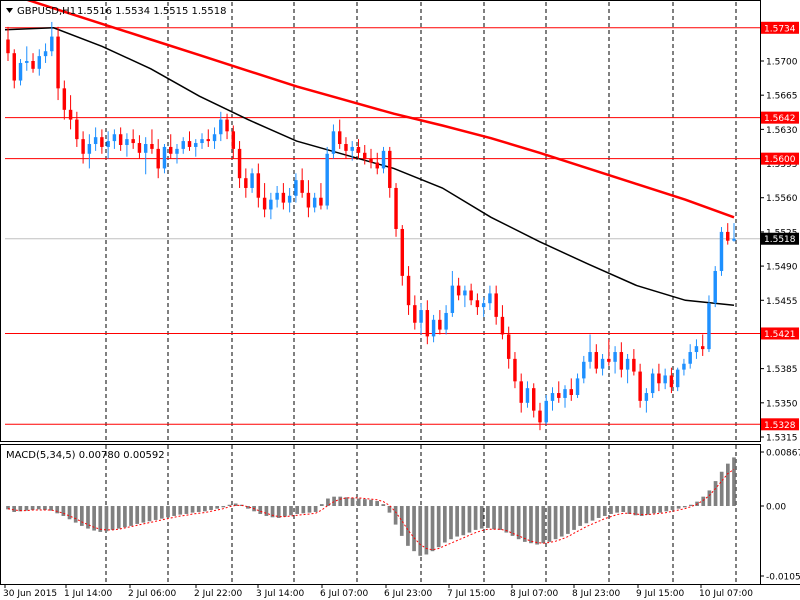 The image size is (800, 600). What do you see at coordinates (782, 268) in the screenshot?
I see `price-tick-label: 1.5490` at bounding box center [782, 268].